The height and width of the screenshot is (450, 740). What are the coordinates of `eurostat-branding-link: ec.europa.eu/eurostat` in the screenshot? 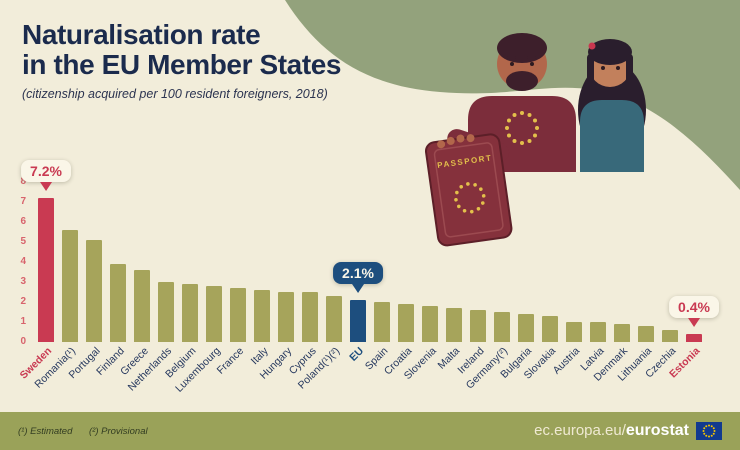 It's located at (628, 431).